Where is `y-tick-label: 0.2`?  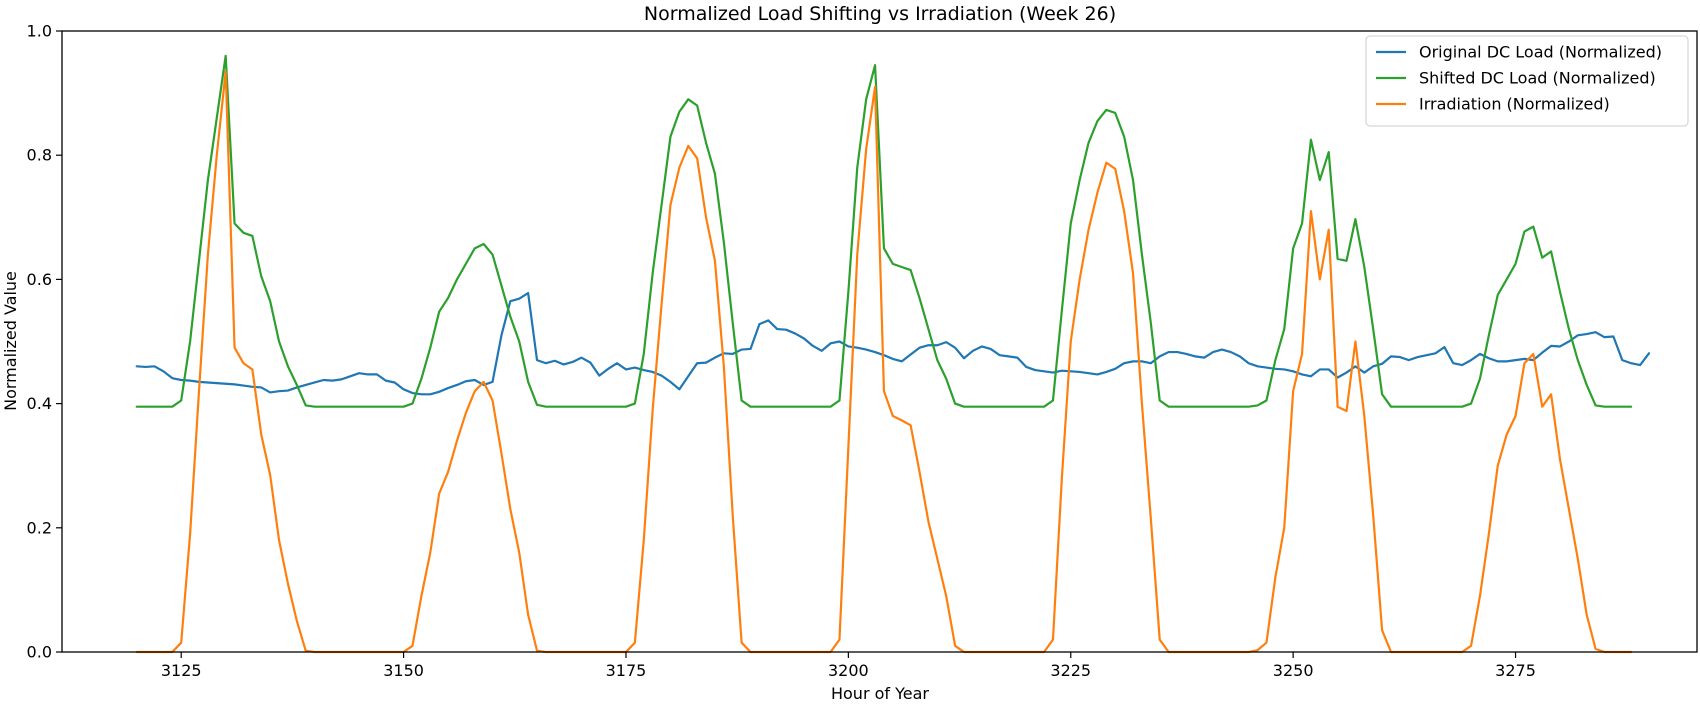 y-tick-label: 0.2 is located at coordinates (39, 527).